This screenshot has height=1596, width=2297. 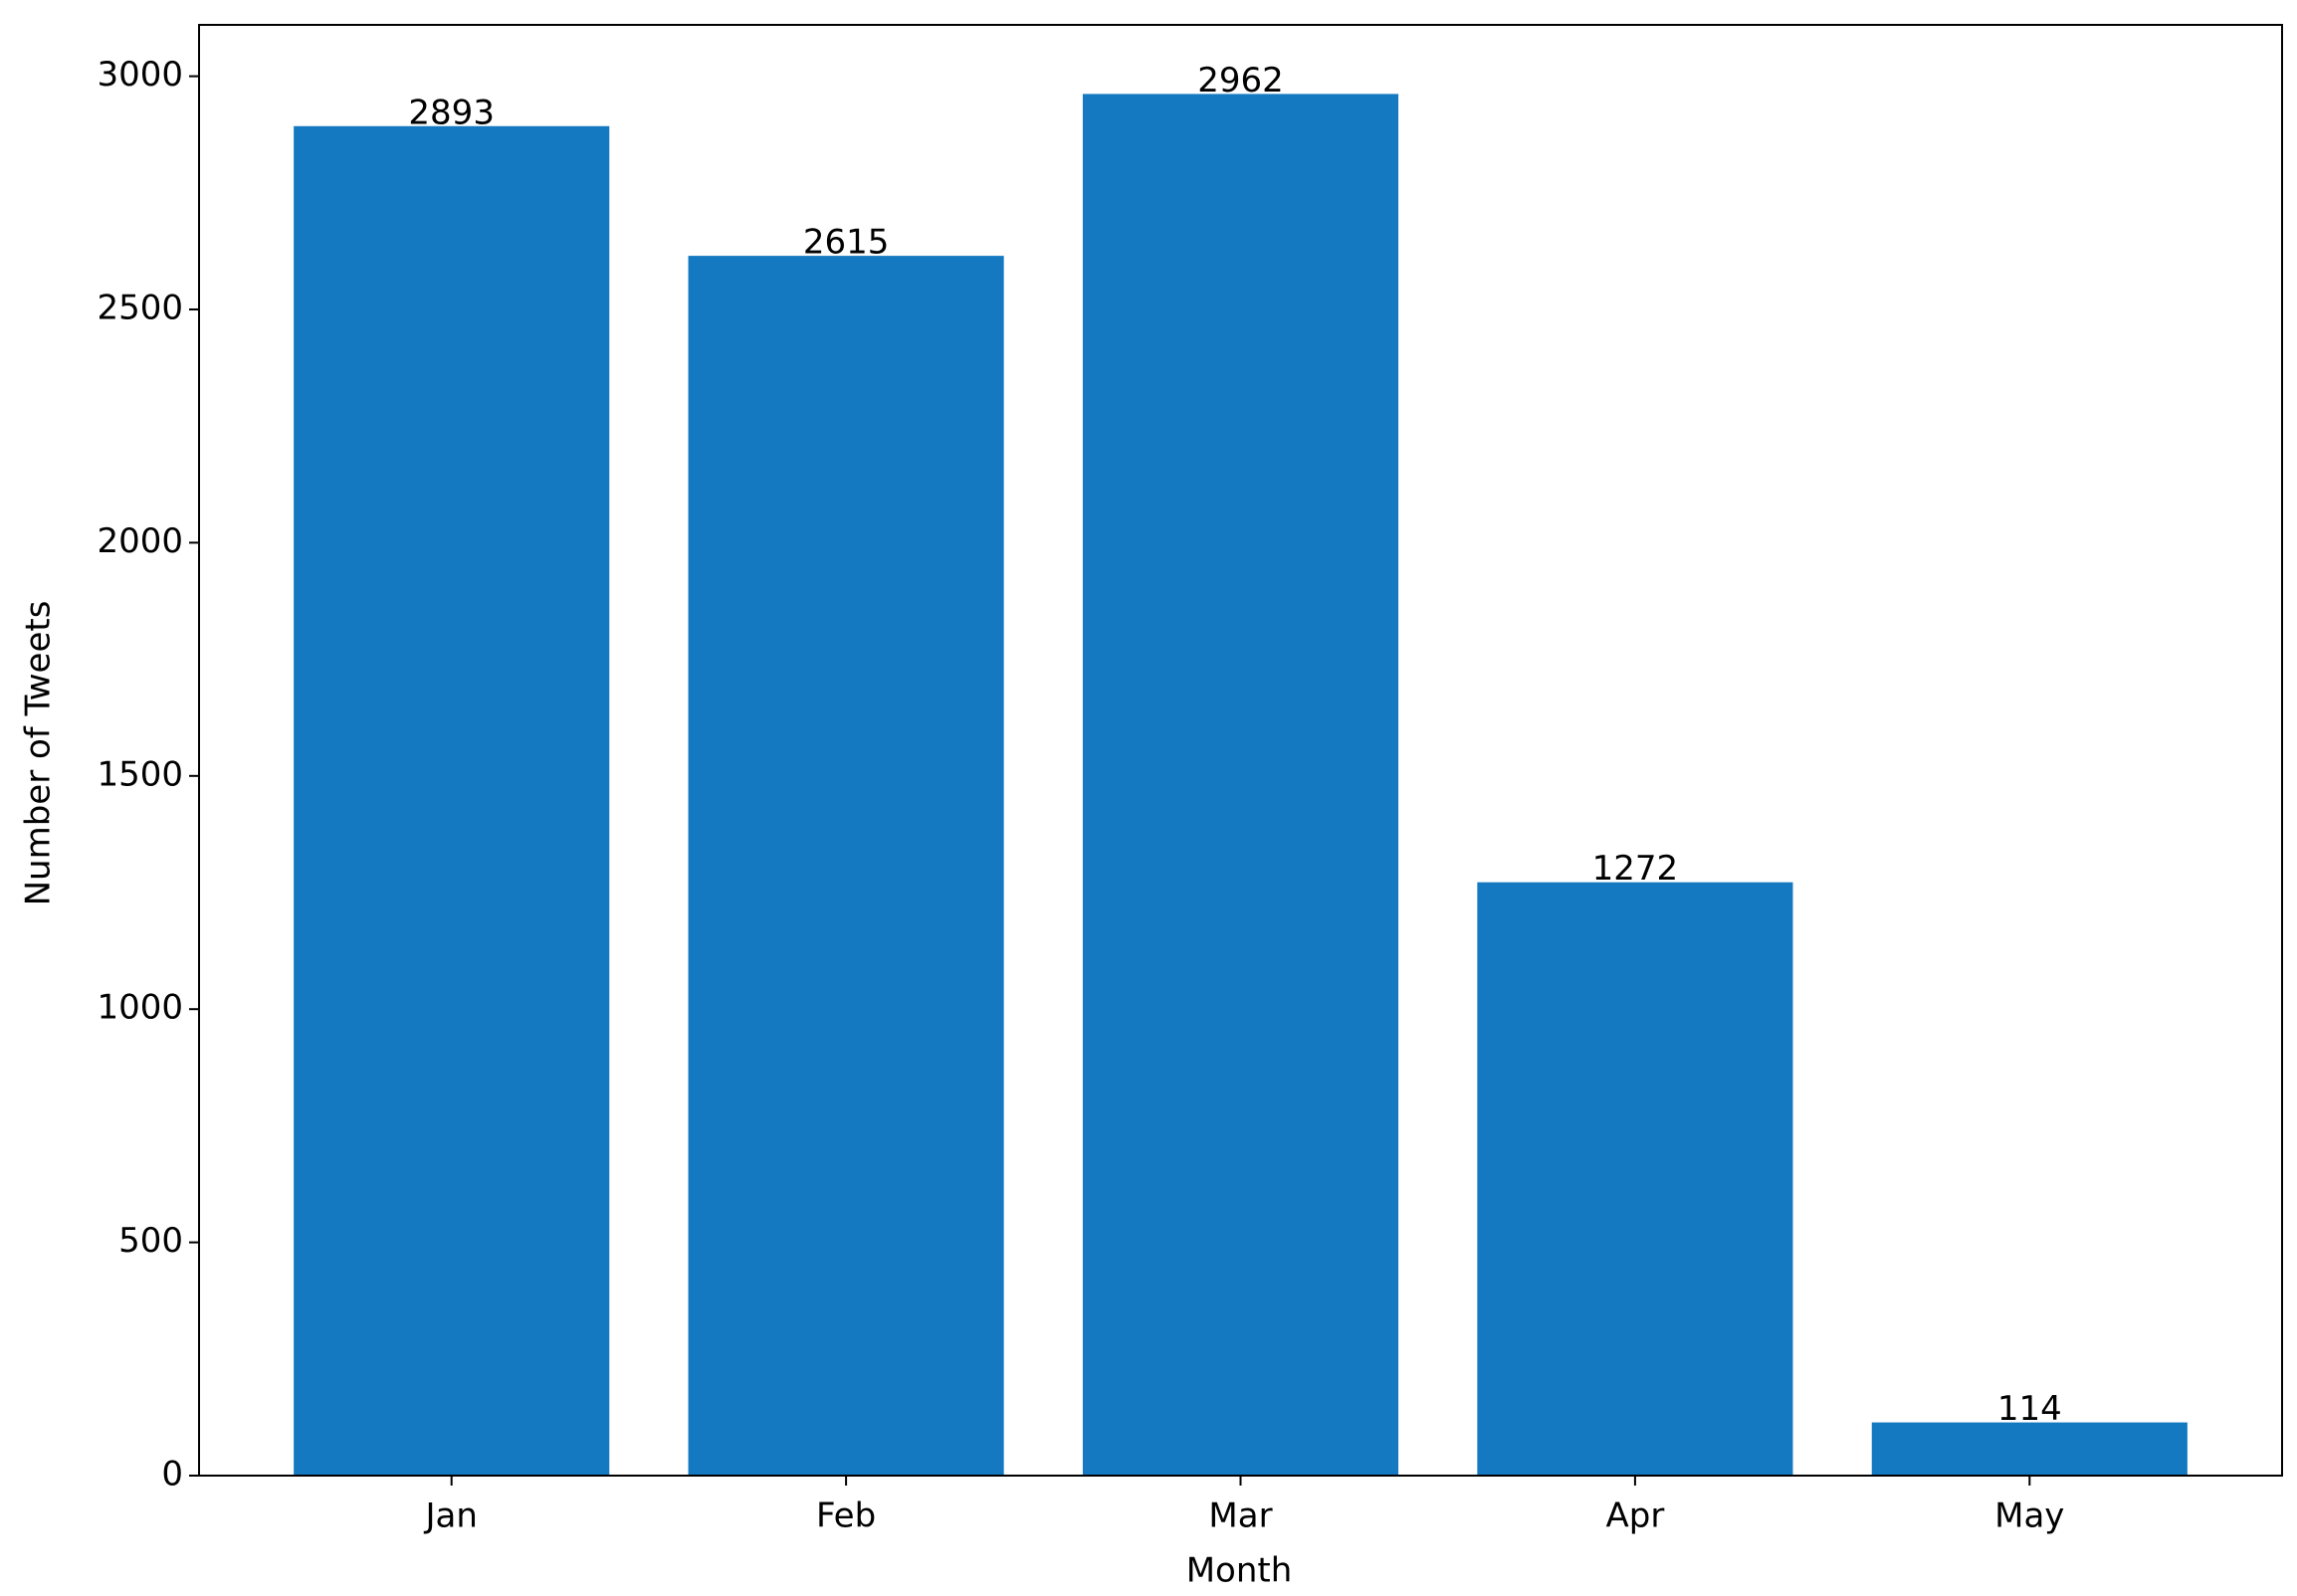 I want to click on x-tick-label: Apr, so click(x=1634, y=1516).